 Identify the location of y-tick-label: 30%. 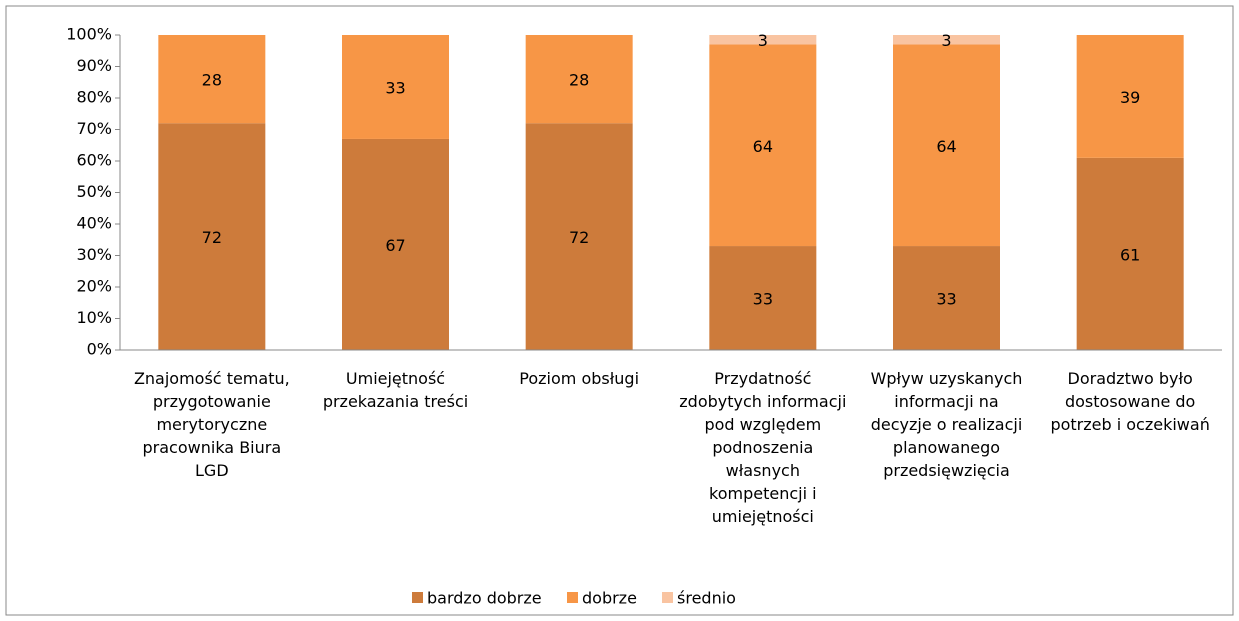
(94, 254).